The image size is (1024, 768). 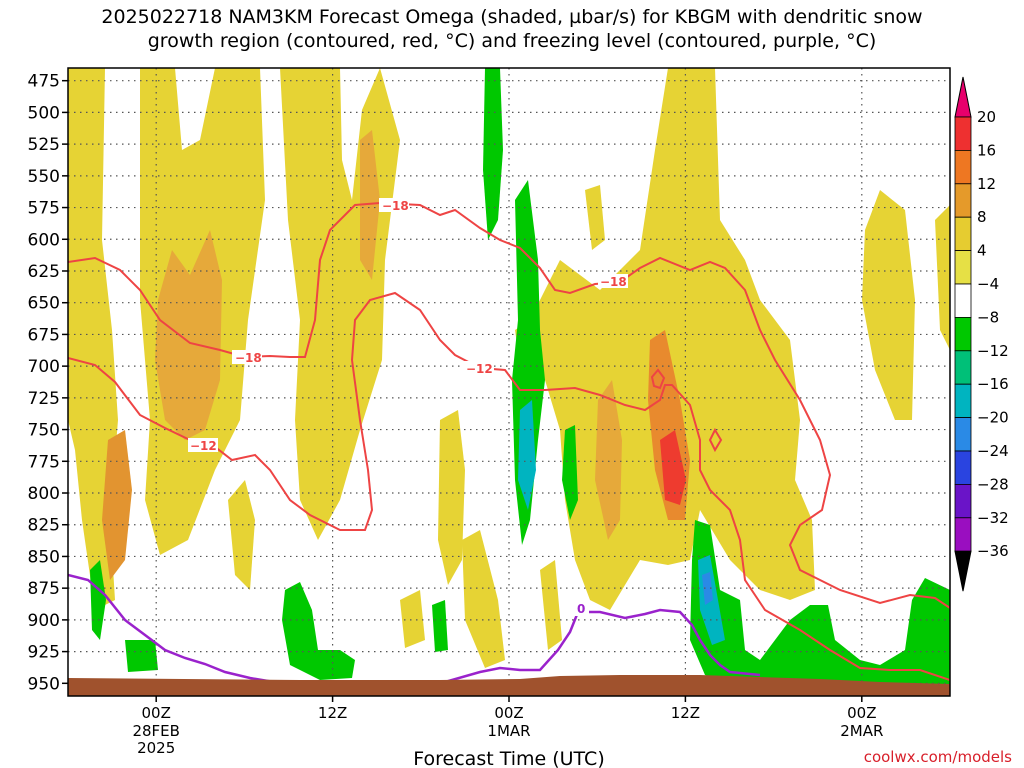 What do you see at coordinates (44, 526) in the screenshot?
I see `y-tick-label: 825` at bounding box center [44, 526].